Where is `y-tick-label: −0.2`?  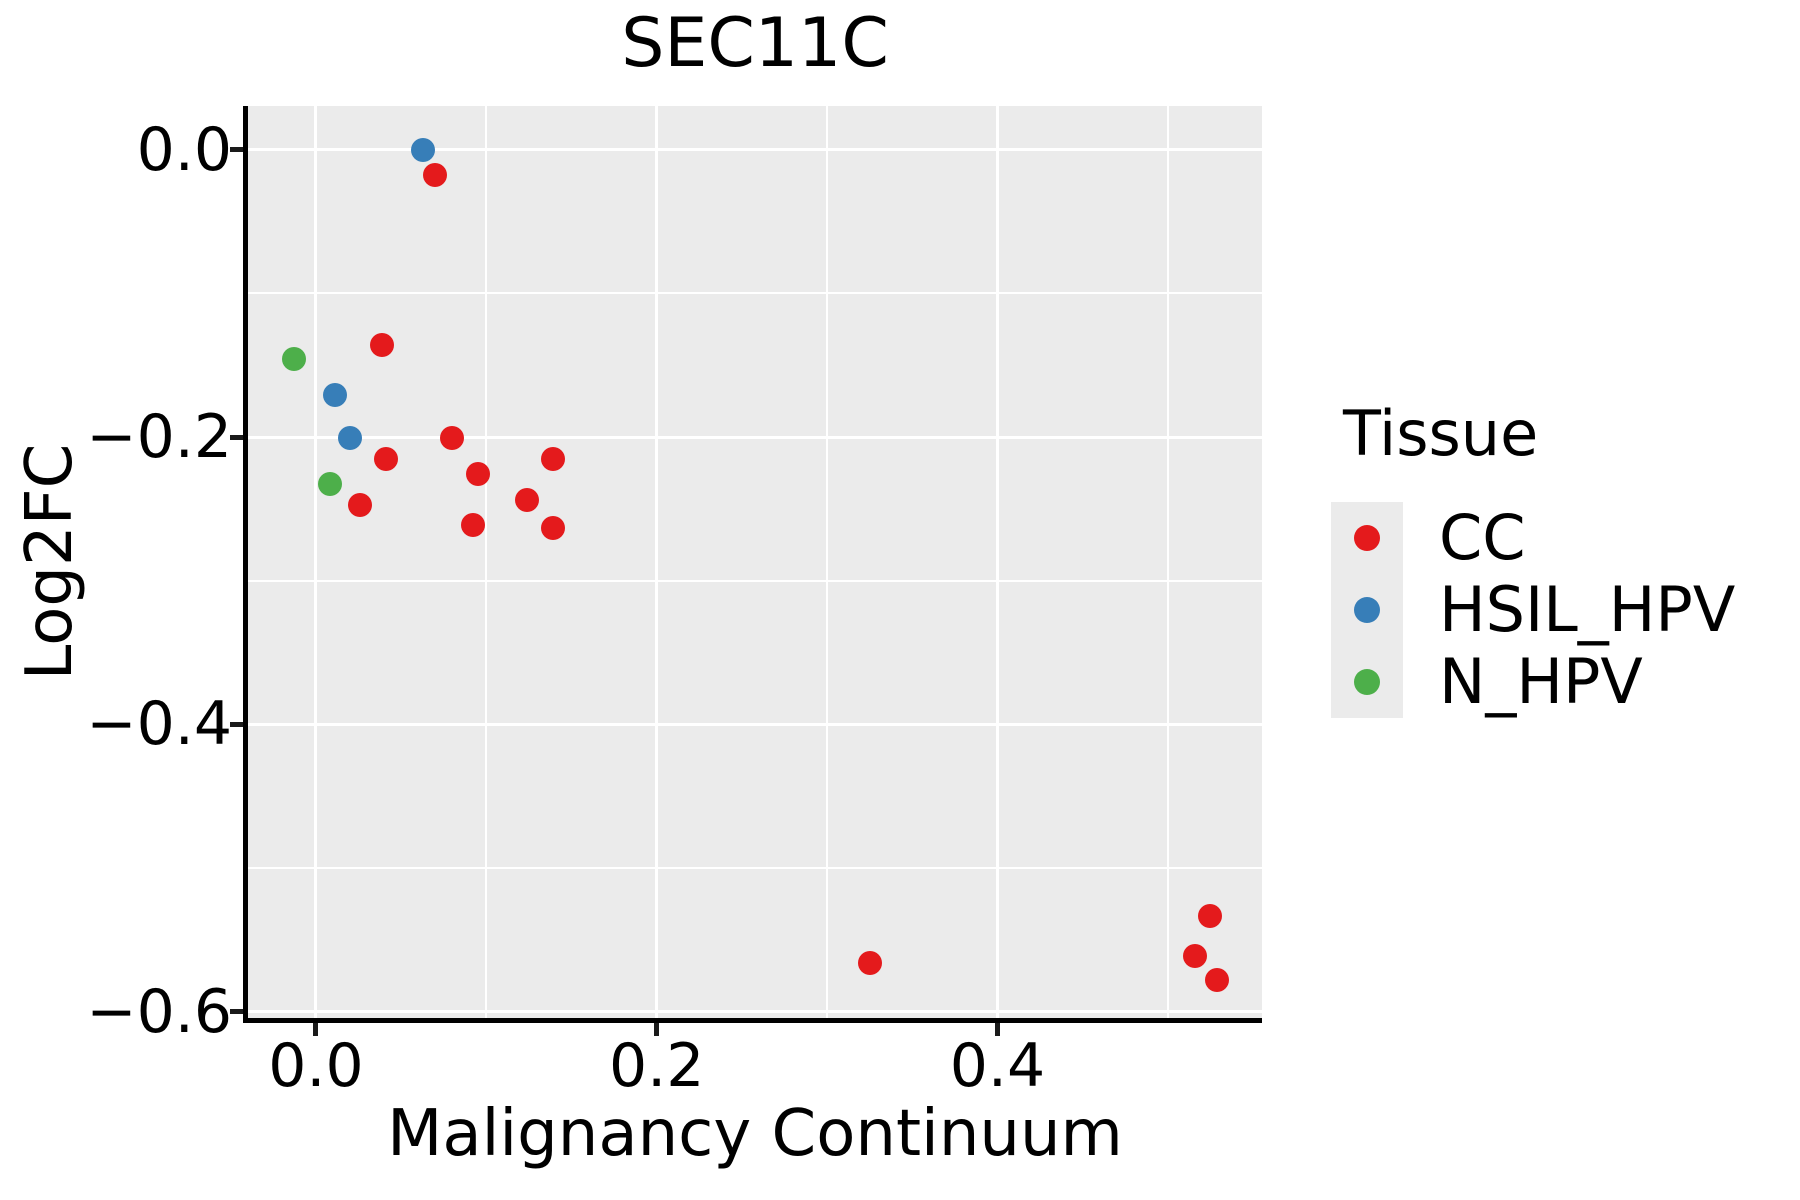
y-tick-label: −0.2 is located at coordinates (159, 437).